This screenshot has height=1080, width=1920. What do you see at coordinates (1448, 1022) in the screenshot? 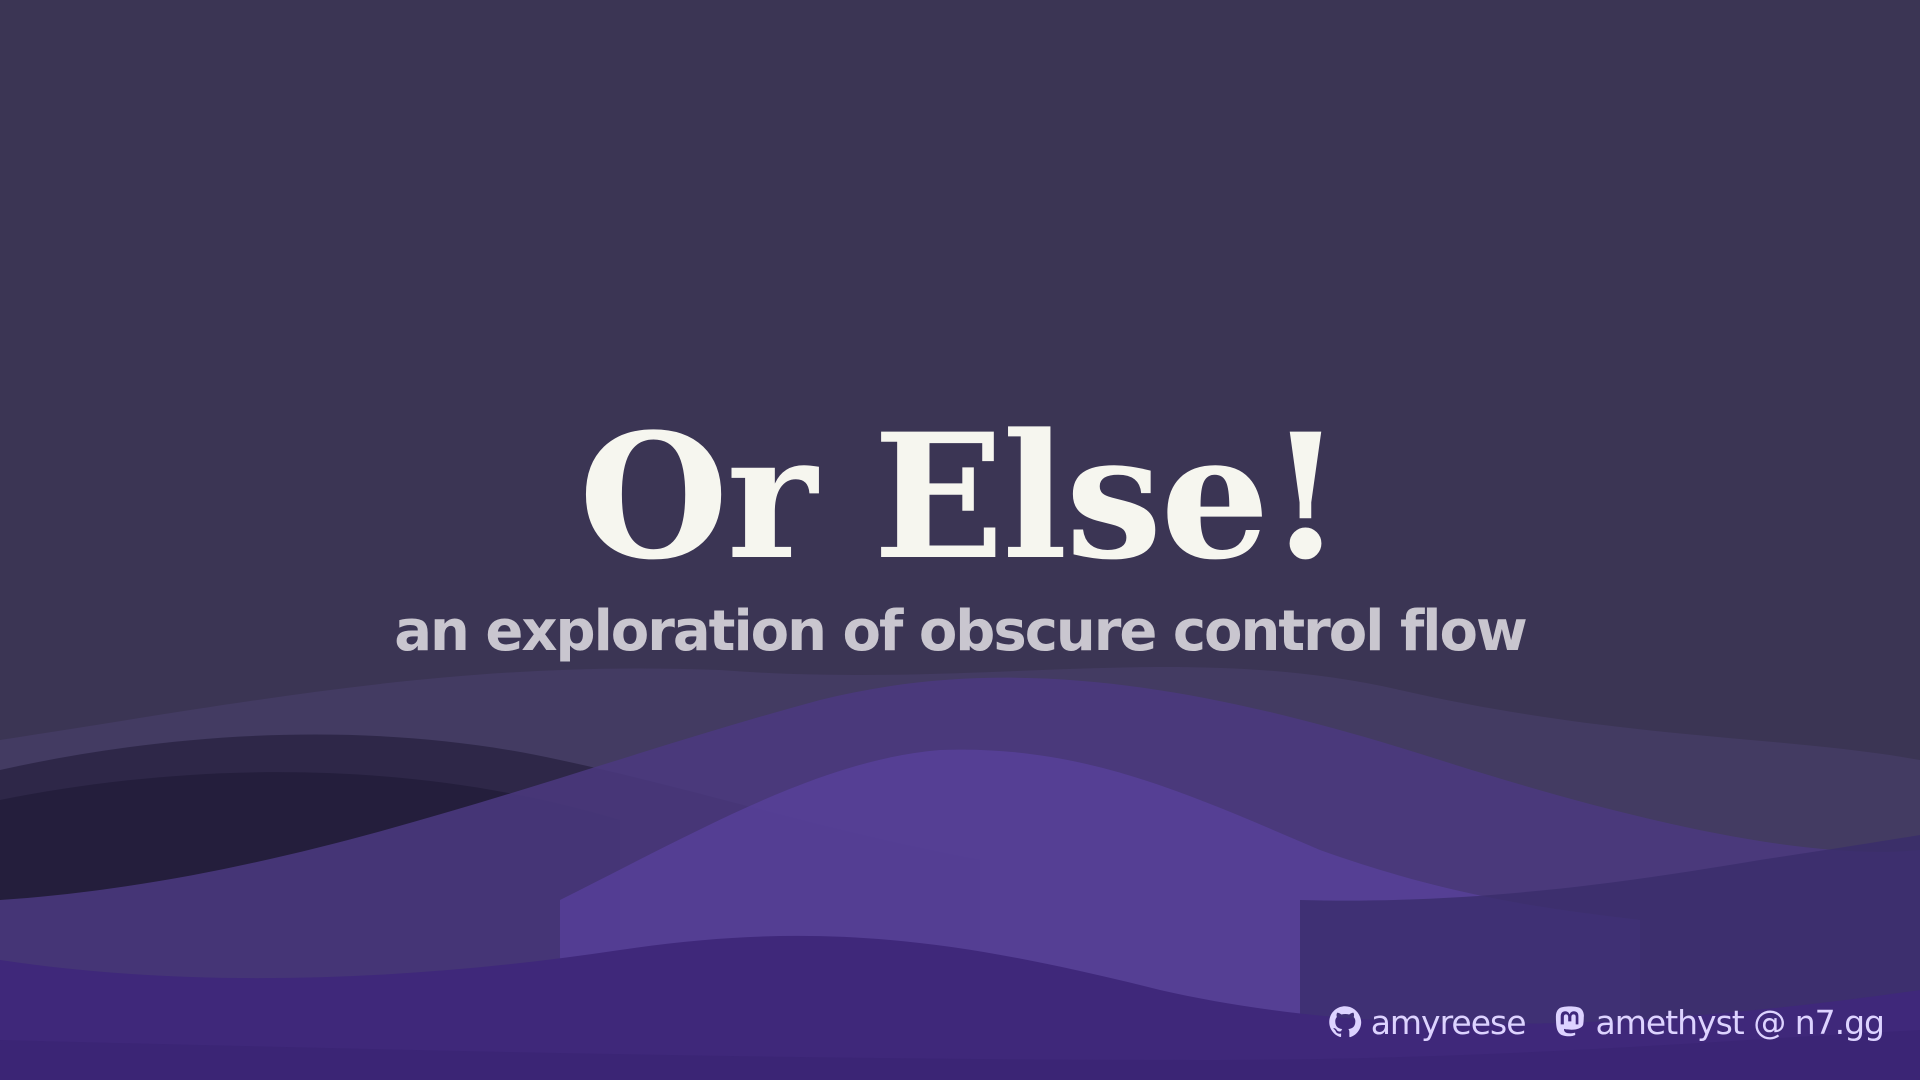
I see `github-handle-text: amyreese` at bounding box center [1448, 1022].